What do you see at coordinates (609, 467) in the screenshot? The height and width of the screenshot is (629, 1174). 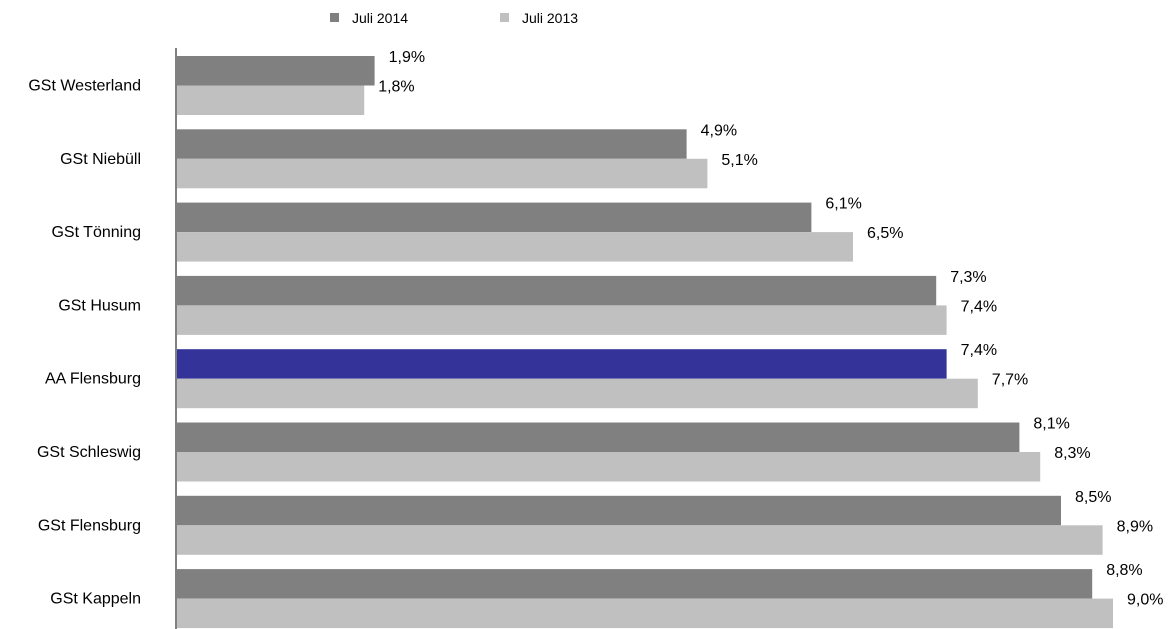 I see `bar-gst-schleswig-juli-2013` at bounding box center [609, 467].